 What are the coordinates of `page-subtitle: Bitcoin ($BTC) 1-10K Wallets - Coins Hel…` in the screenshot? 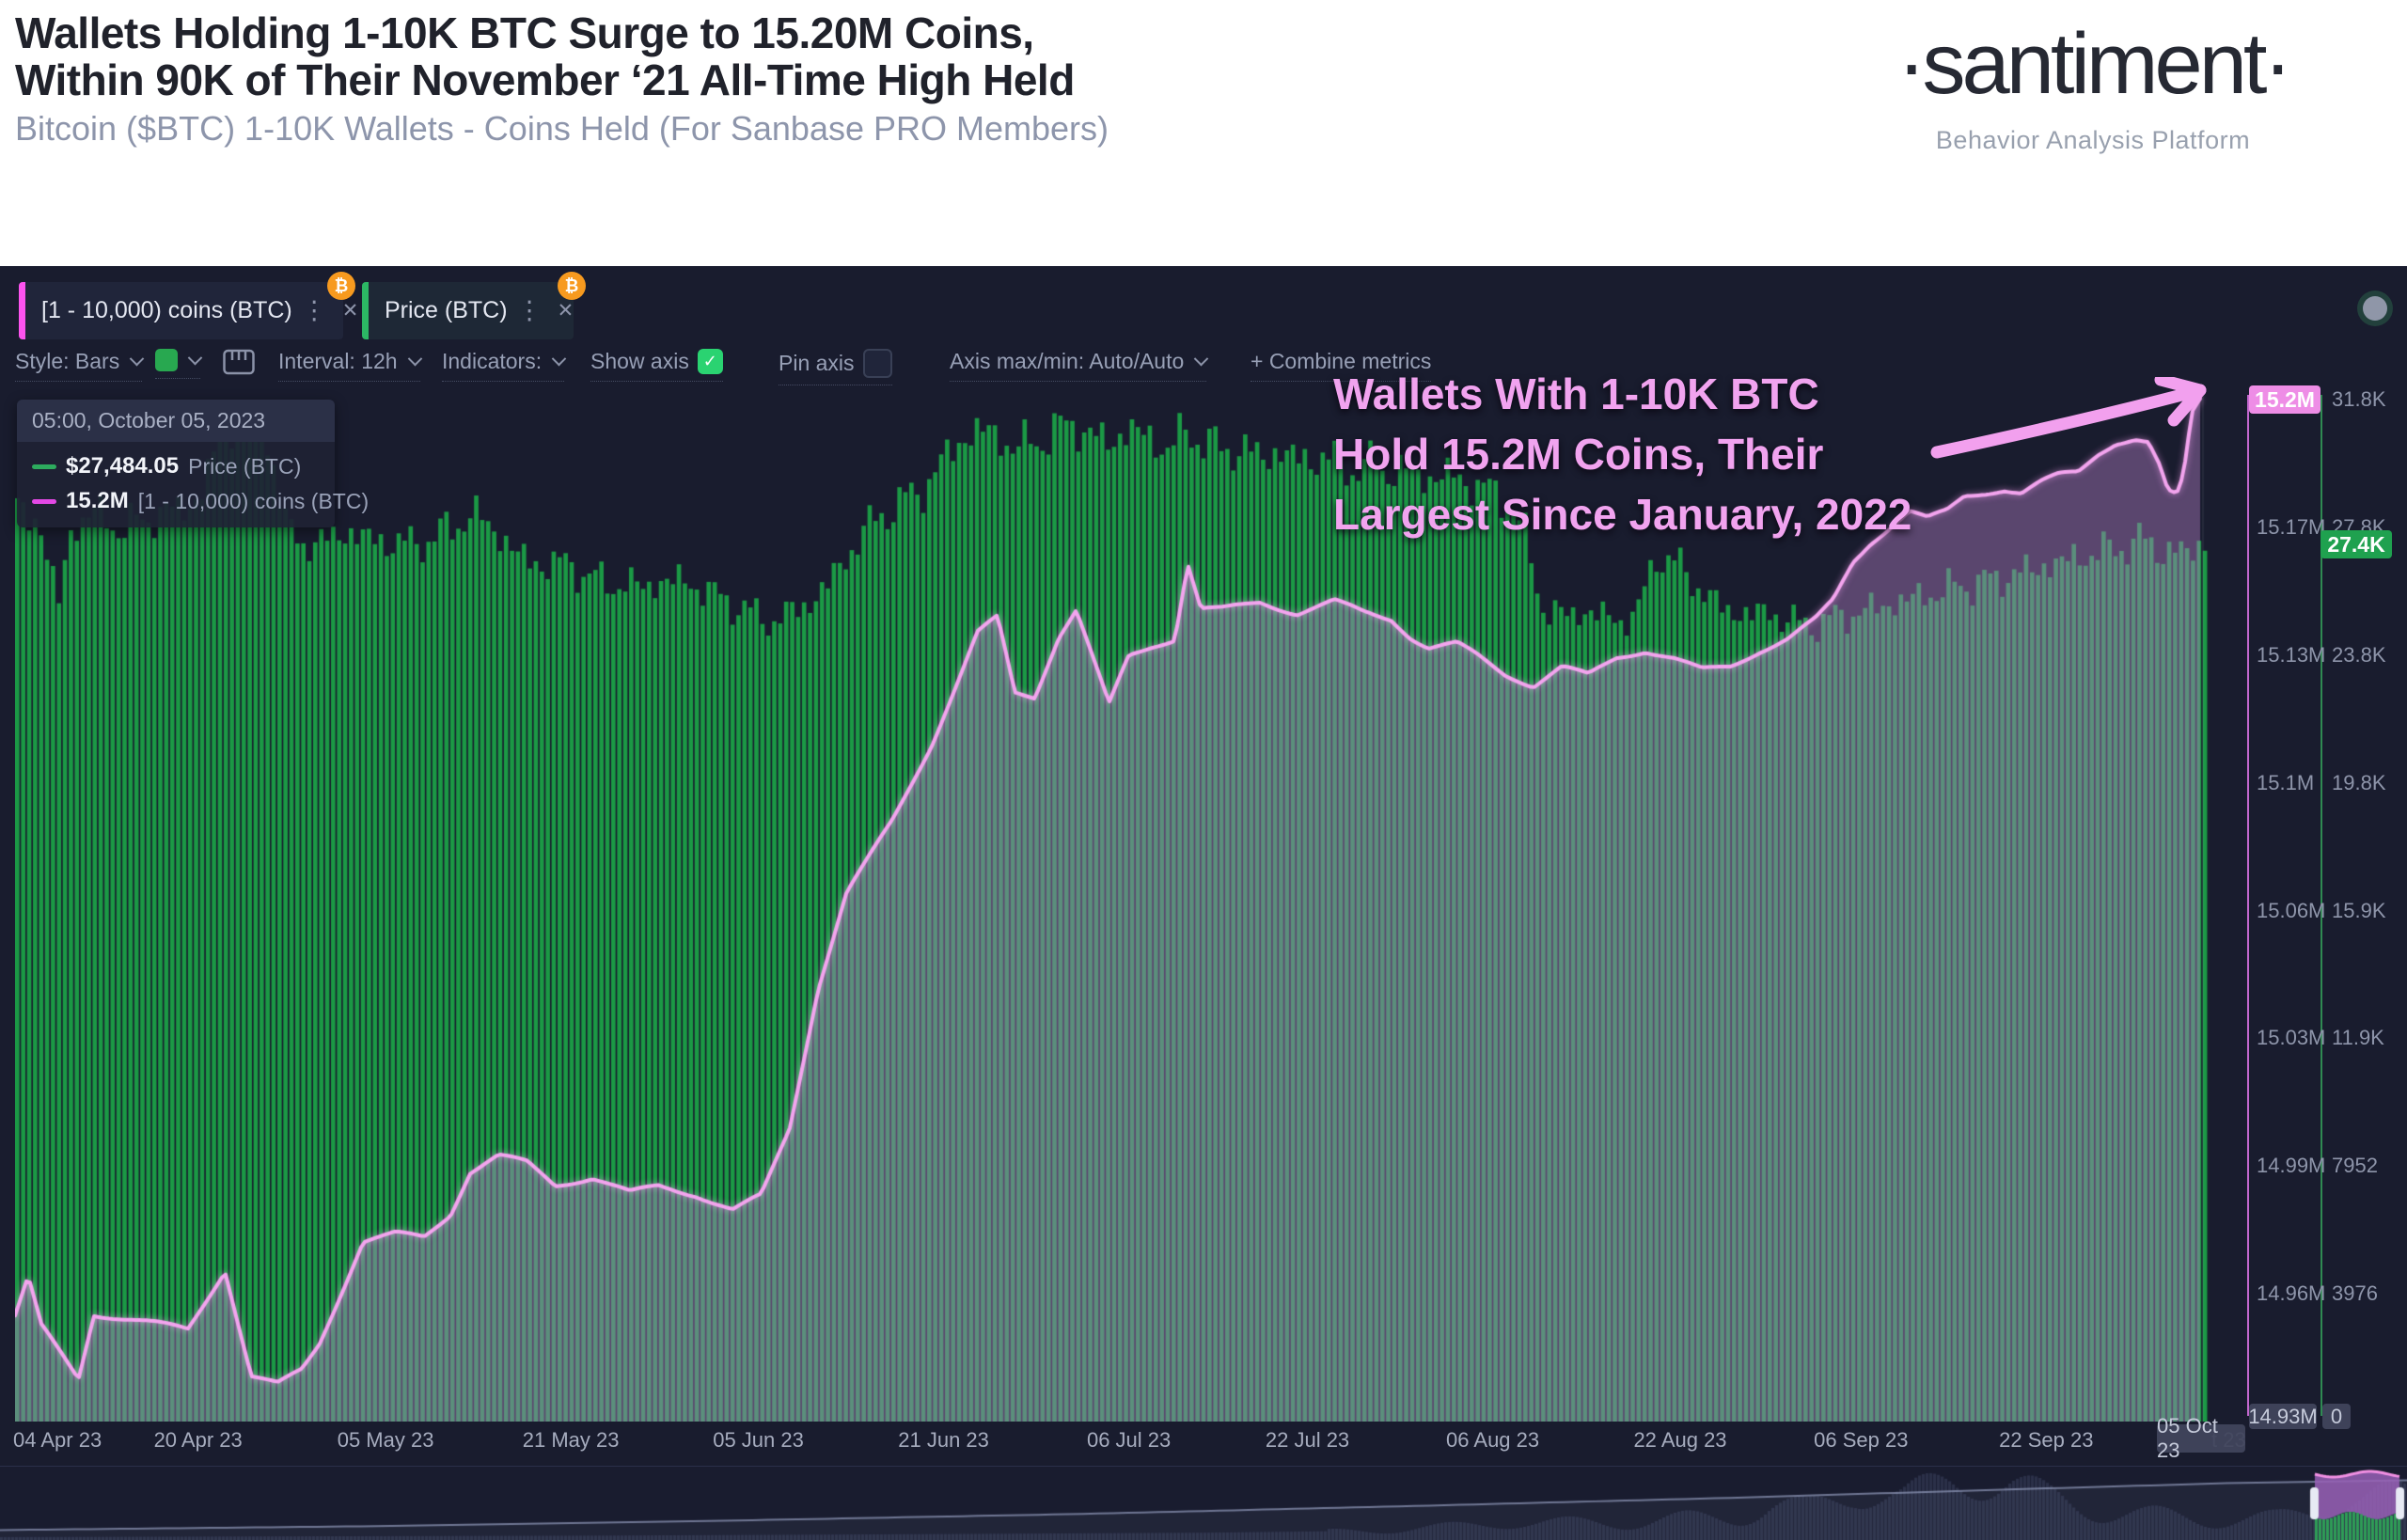 It's located at (562, 128).